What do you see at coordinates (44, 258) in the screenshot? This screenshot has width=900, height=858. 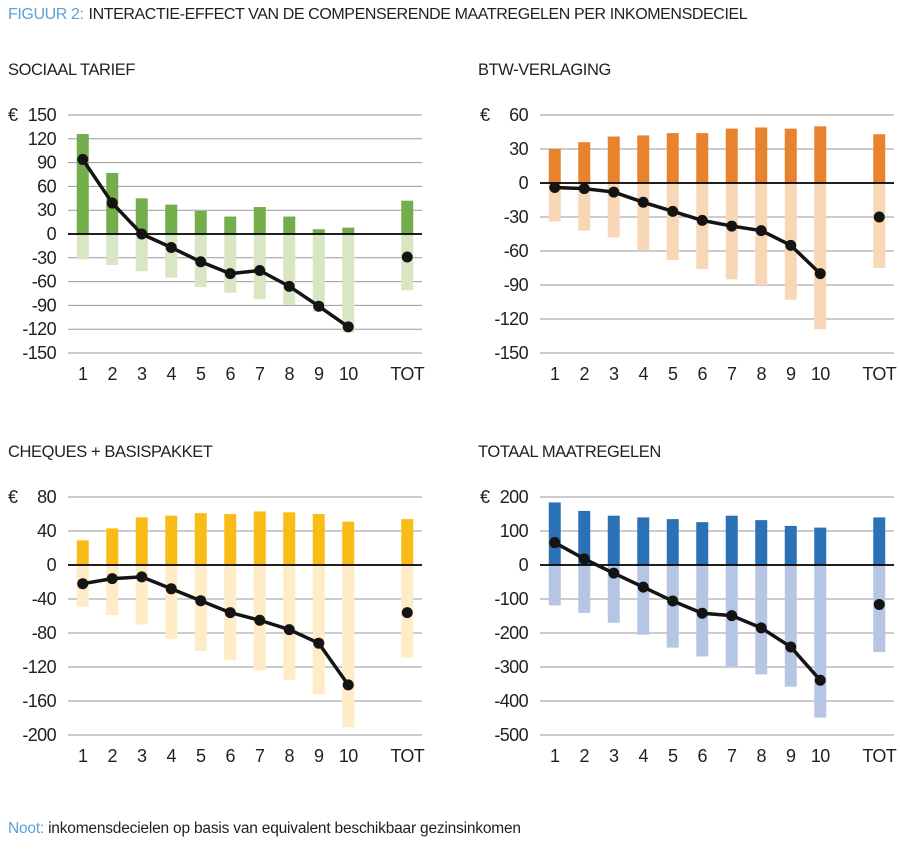 I see `y-tick-label: -30` at bounding box center [44, 258].